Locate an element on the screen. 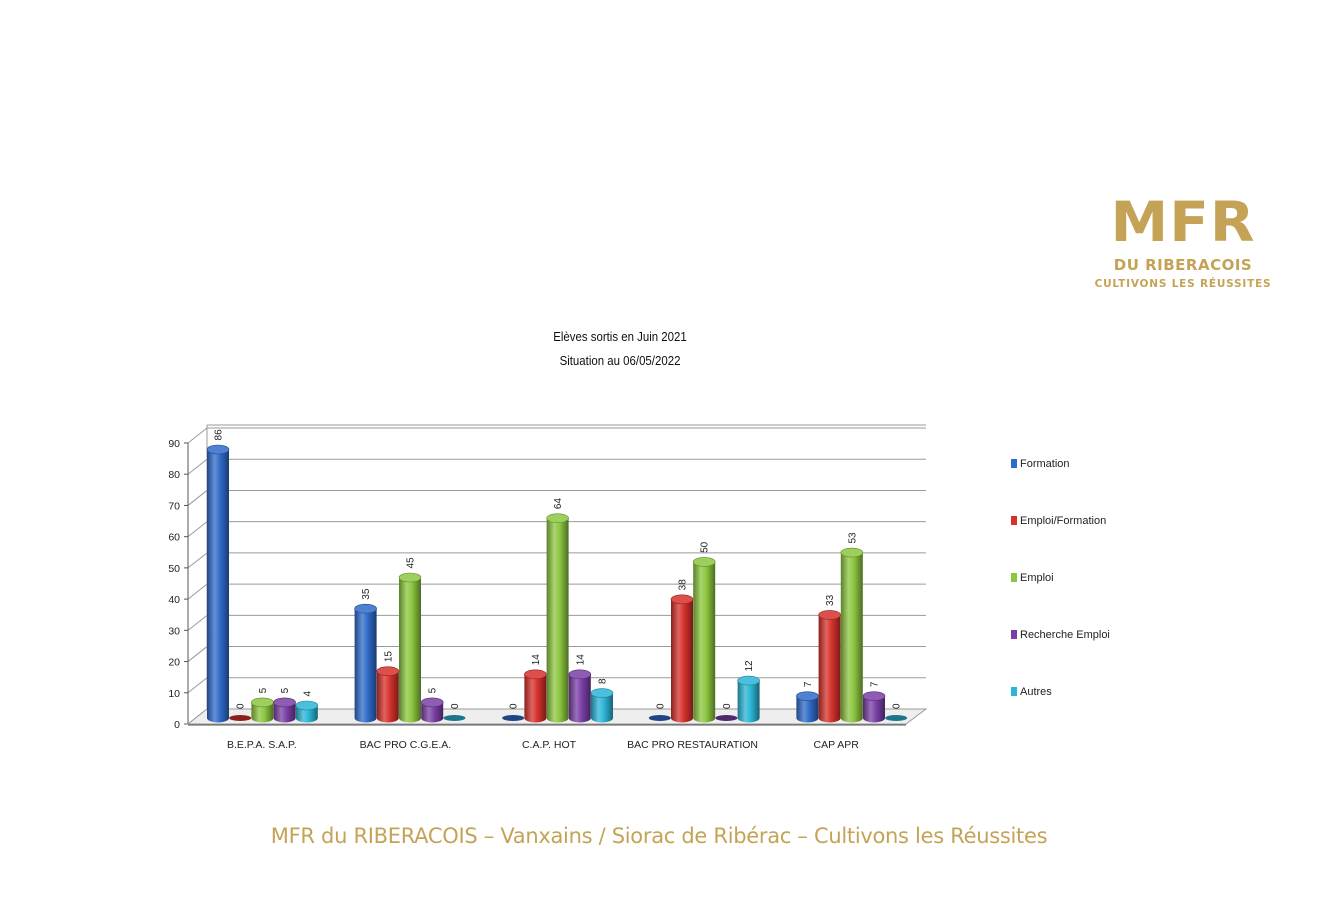  y-tick-label: 20 is located at coordinates (174, 663).